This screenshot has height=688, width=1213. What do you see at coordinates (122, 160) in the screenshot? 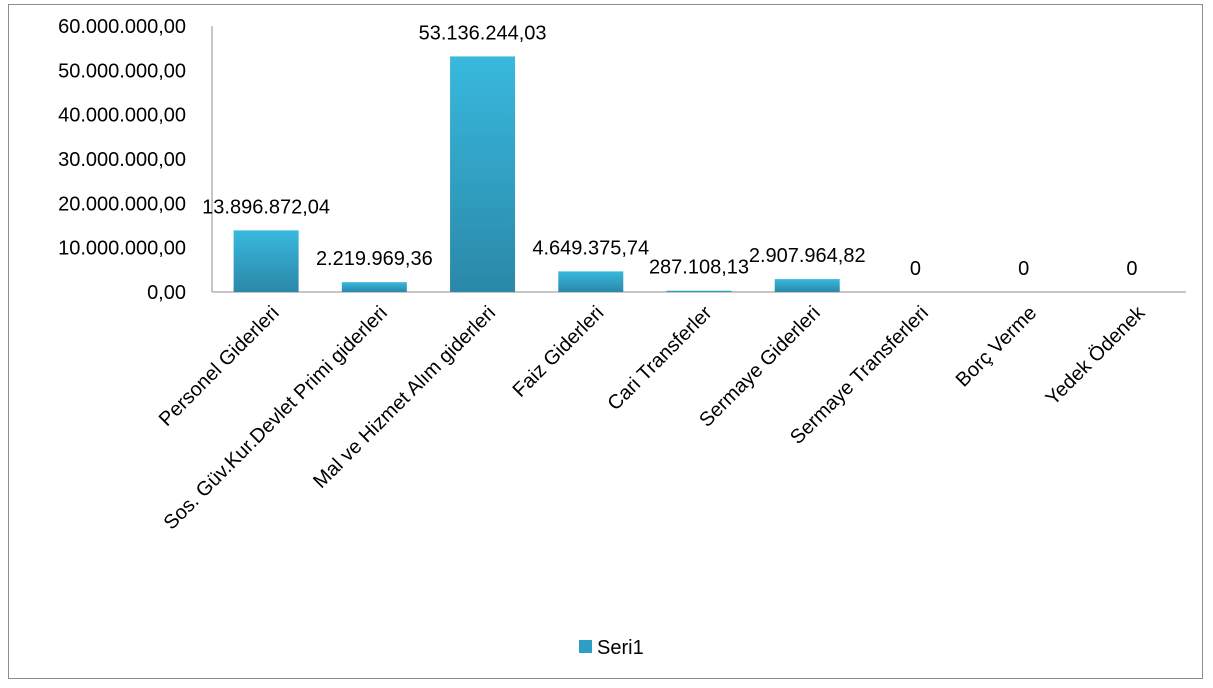
I see `y-tick-label: 30.000.000,00` at bounding box center [122, 160].